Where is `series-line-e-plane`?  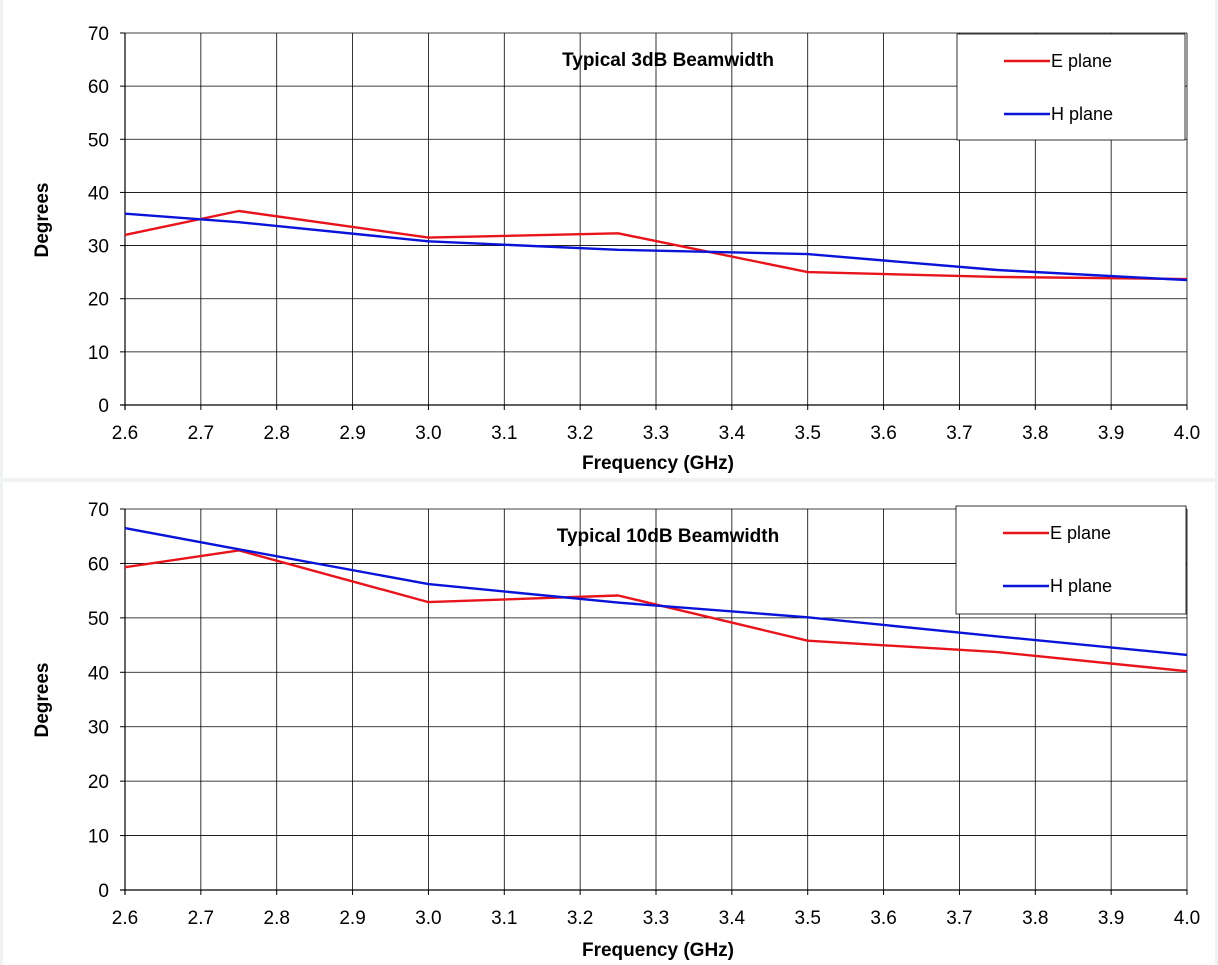
series-line-e-plane is located at coordinates (656, 245).